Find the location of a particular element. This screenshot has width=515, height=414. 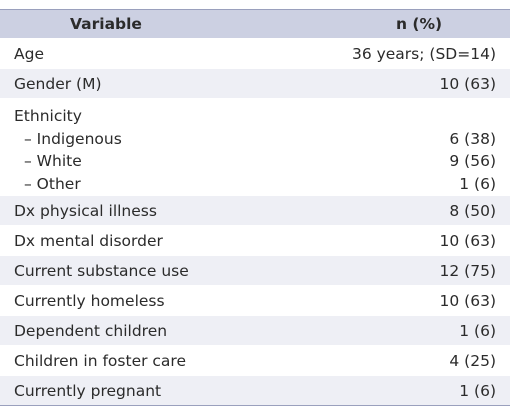

table-row: Age 36 years; (SD=14) is located at coordinates (255, 53).